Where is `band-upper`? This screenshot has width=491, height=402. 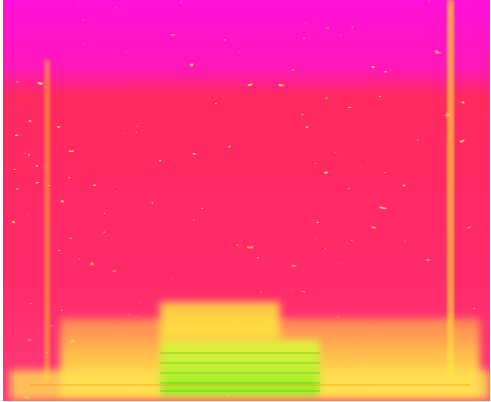
band-upper is located at coordinates (220, 320).